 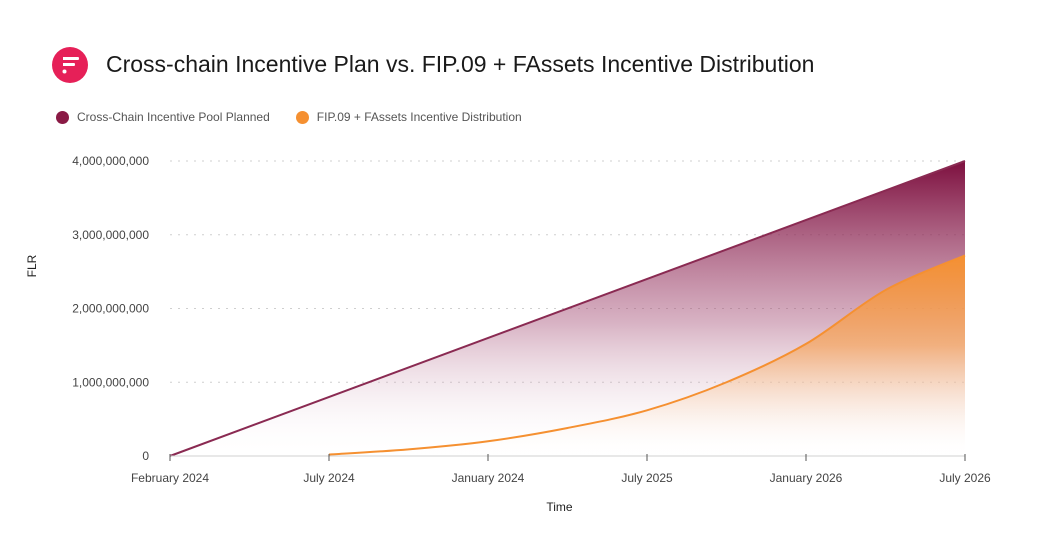 What do you see at coordinates (110, 382) in the screenshot?
I see `y-tick-label: 1,000,000,000` at bounding box center [110, 382].